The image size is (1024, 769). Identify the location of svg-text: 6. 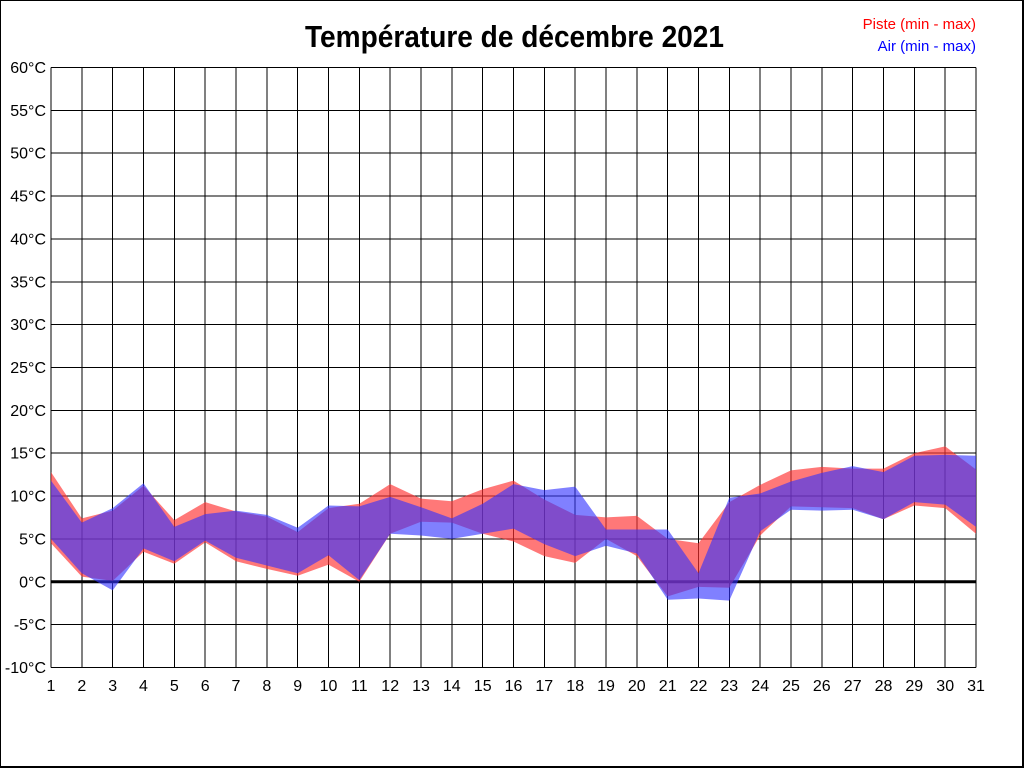
(205, 686).